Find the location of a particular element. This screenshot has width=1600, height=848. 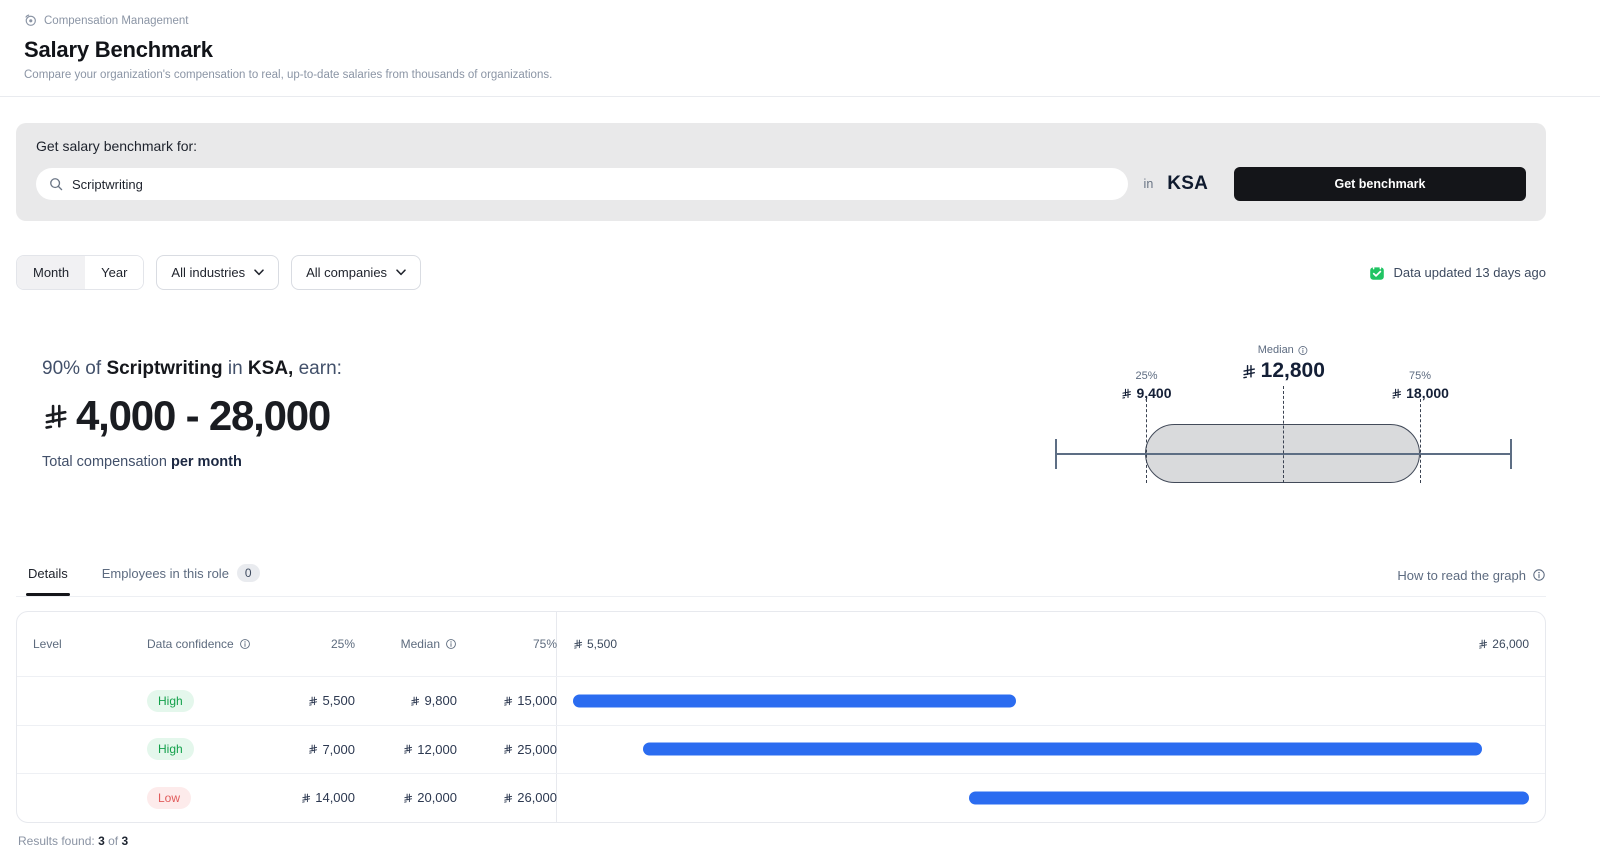

boxplot-median-line is located at coordinates (1284, 434).